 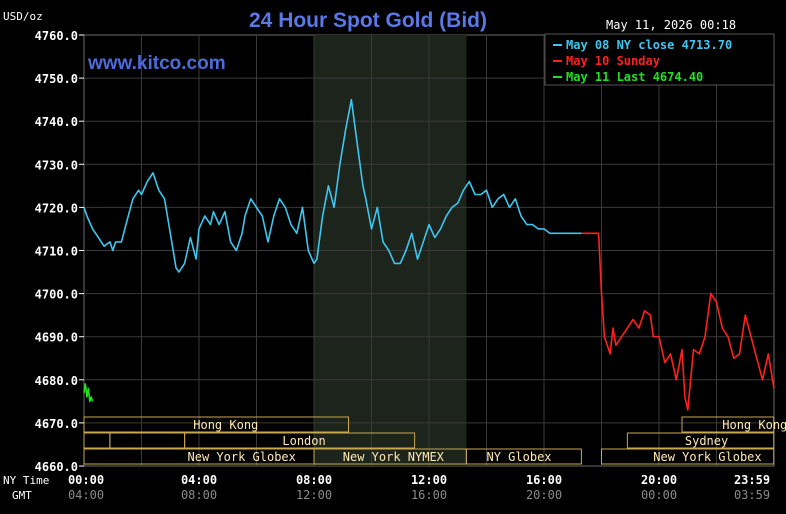 What do you see at coordinates (613, 61) in the screenshot?
I see `legend-entry: May 10 Sunday` at bounding box center [613, 61].